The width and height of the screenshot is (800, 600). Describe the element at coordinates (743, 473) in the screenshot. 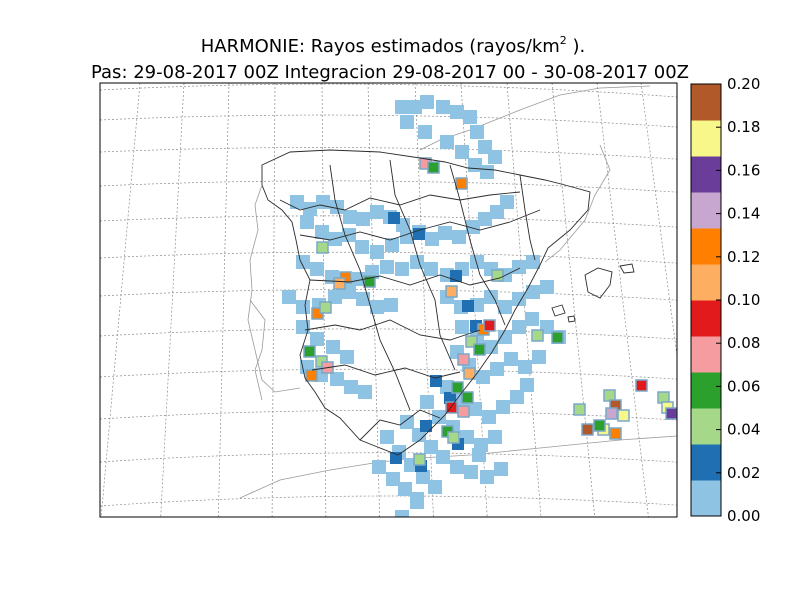

I see `colorbar-tick-label: 0.02` at that location.